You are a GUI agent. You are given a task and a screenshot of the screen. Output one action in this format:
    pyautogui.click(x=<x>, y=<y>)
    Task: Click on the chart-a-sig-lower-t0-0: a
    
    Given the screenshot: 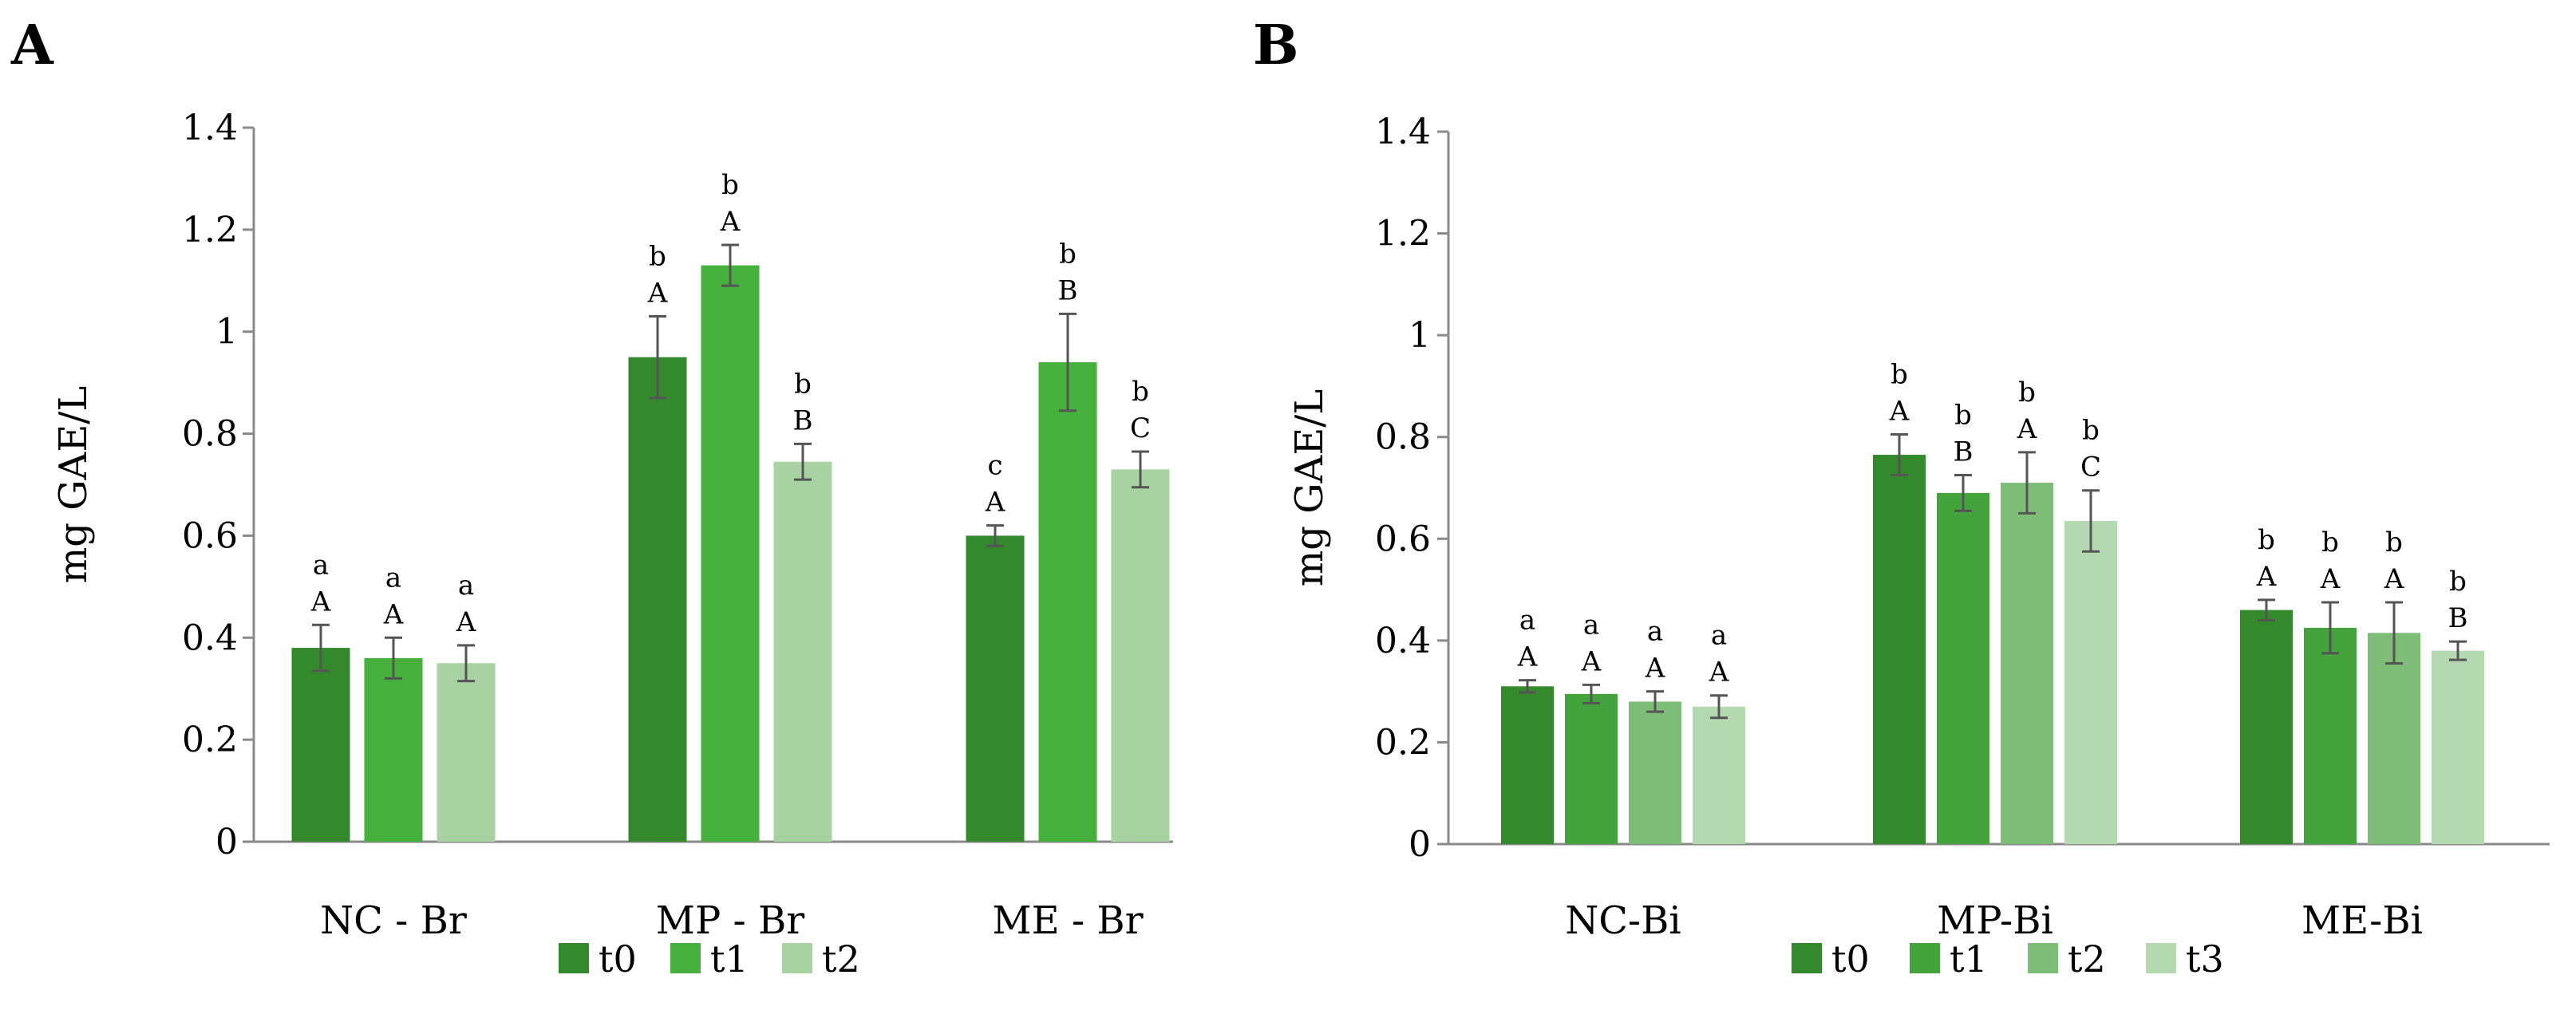 What is the action you would take?
    pyautogui.click(x=321, y=565)
    